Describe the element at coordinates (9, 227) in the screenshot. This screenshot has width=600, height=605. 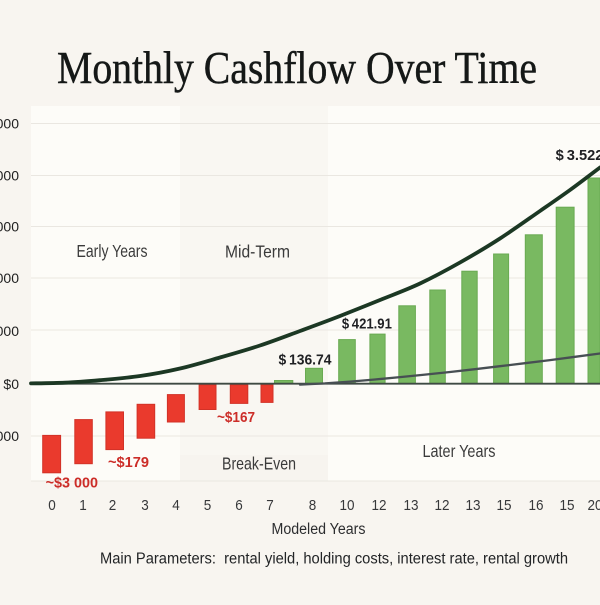
I see `svg-text: $3 000` at that location.